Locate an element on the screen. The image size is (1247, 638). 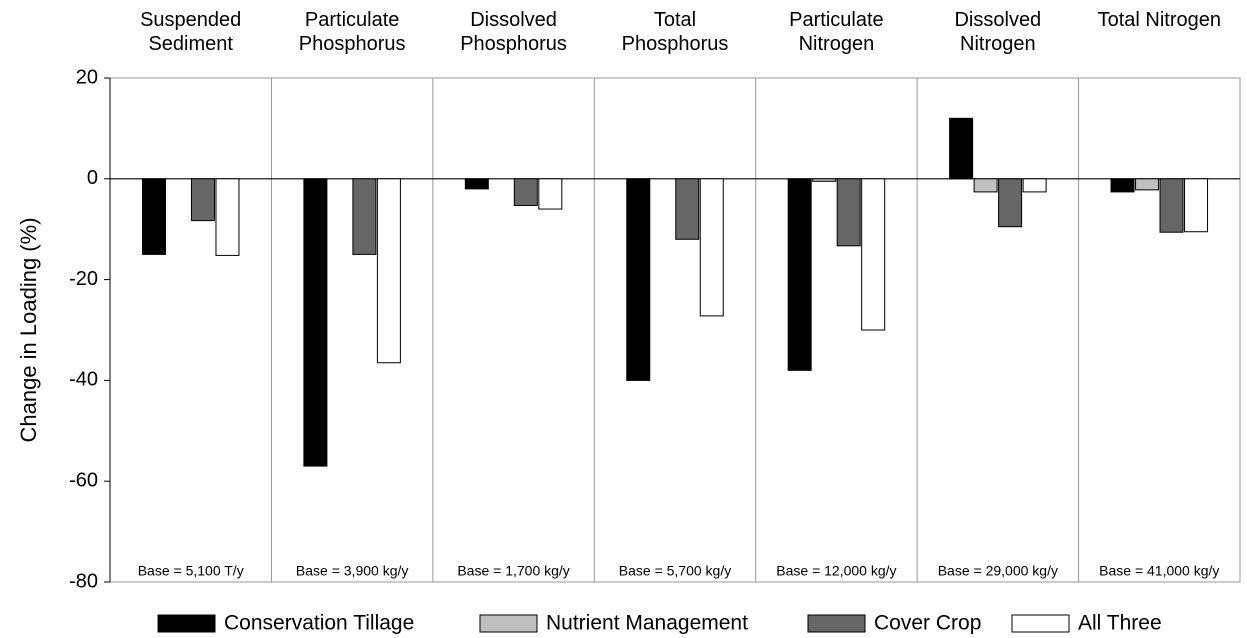
legend-label: Conservation Tillage is located at coordinates (319, 623).